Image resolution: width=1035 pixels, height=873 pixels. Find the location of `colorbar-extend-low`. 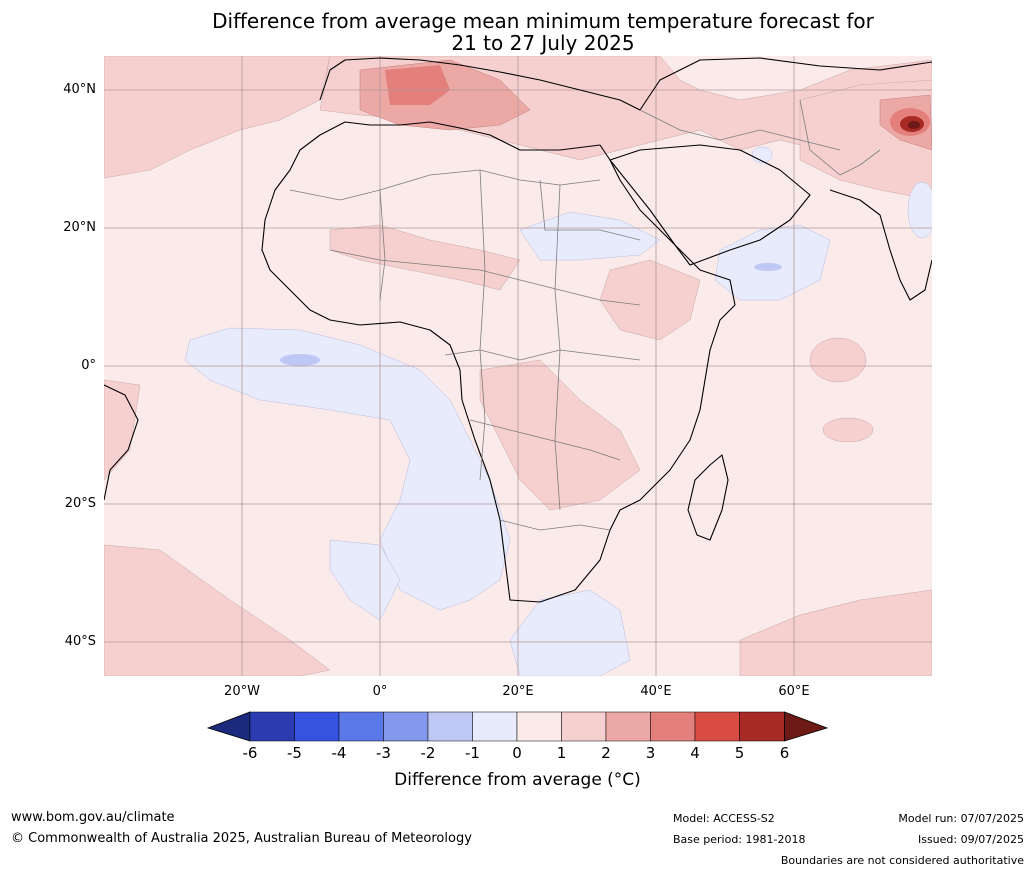

colorbar-extend-low is located at coordinates (228, 726).